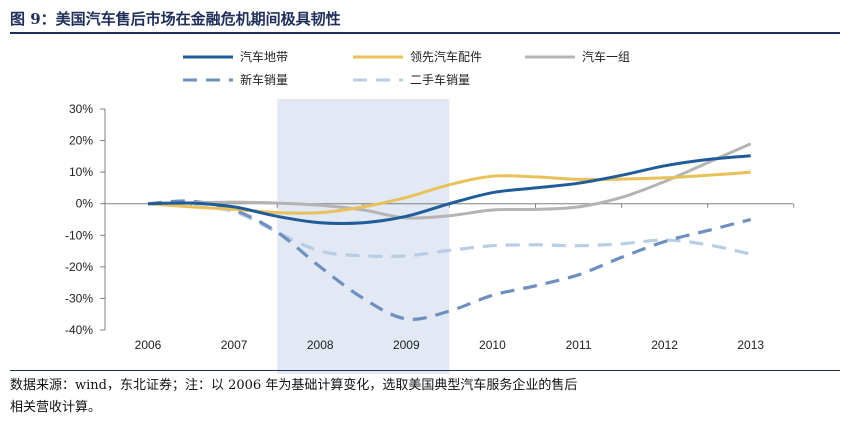  I want to click on x-tick-label: 2010, so click(492, 345).